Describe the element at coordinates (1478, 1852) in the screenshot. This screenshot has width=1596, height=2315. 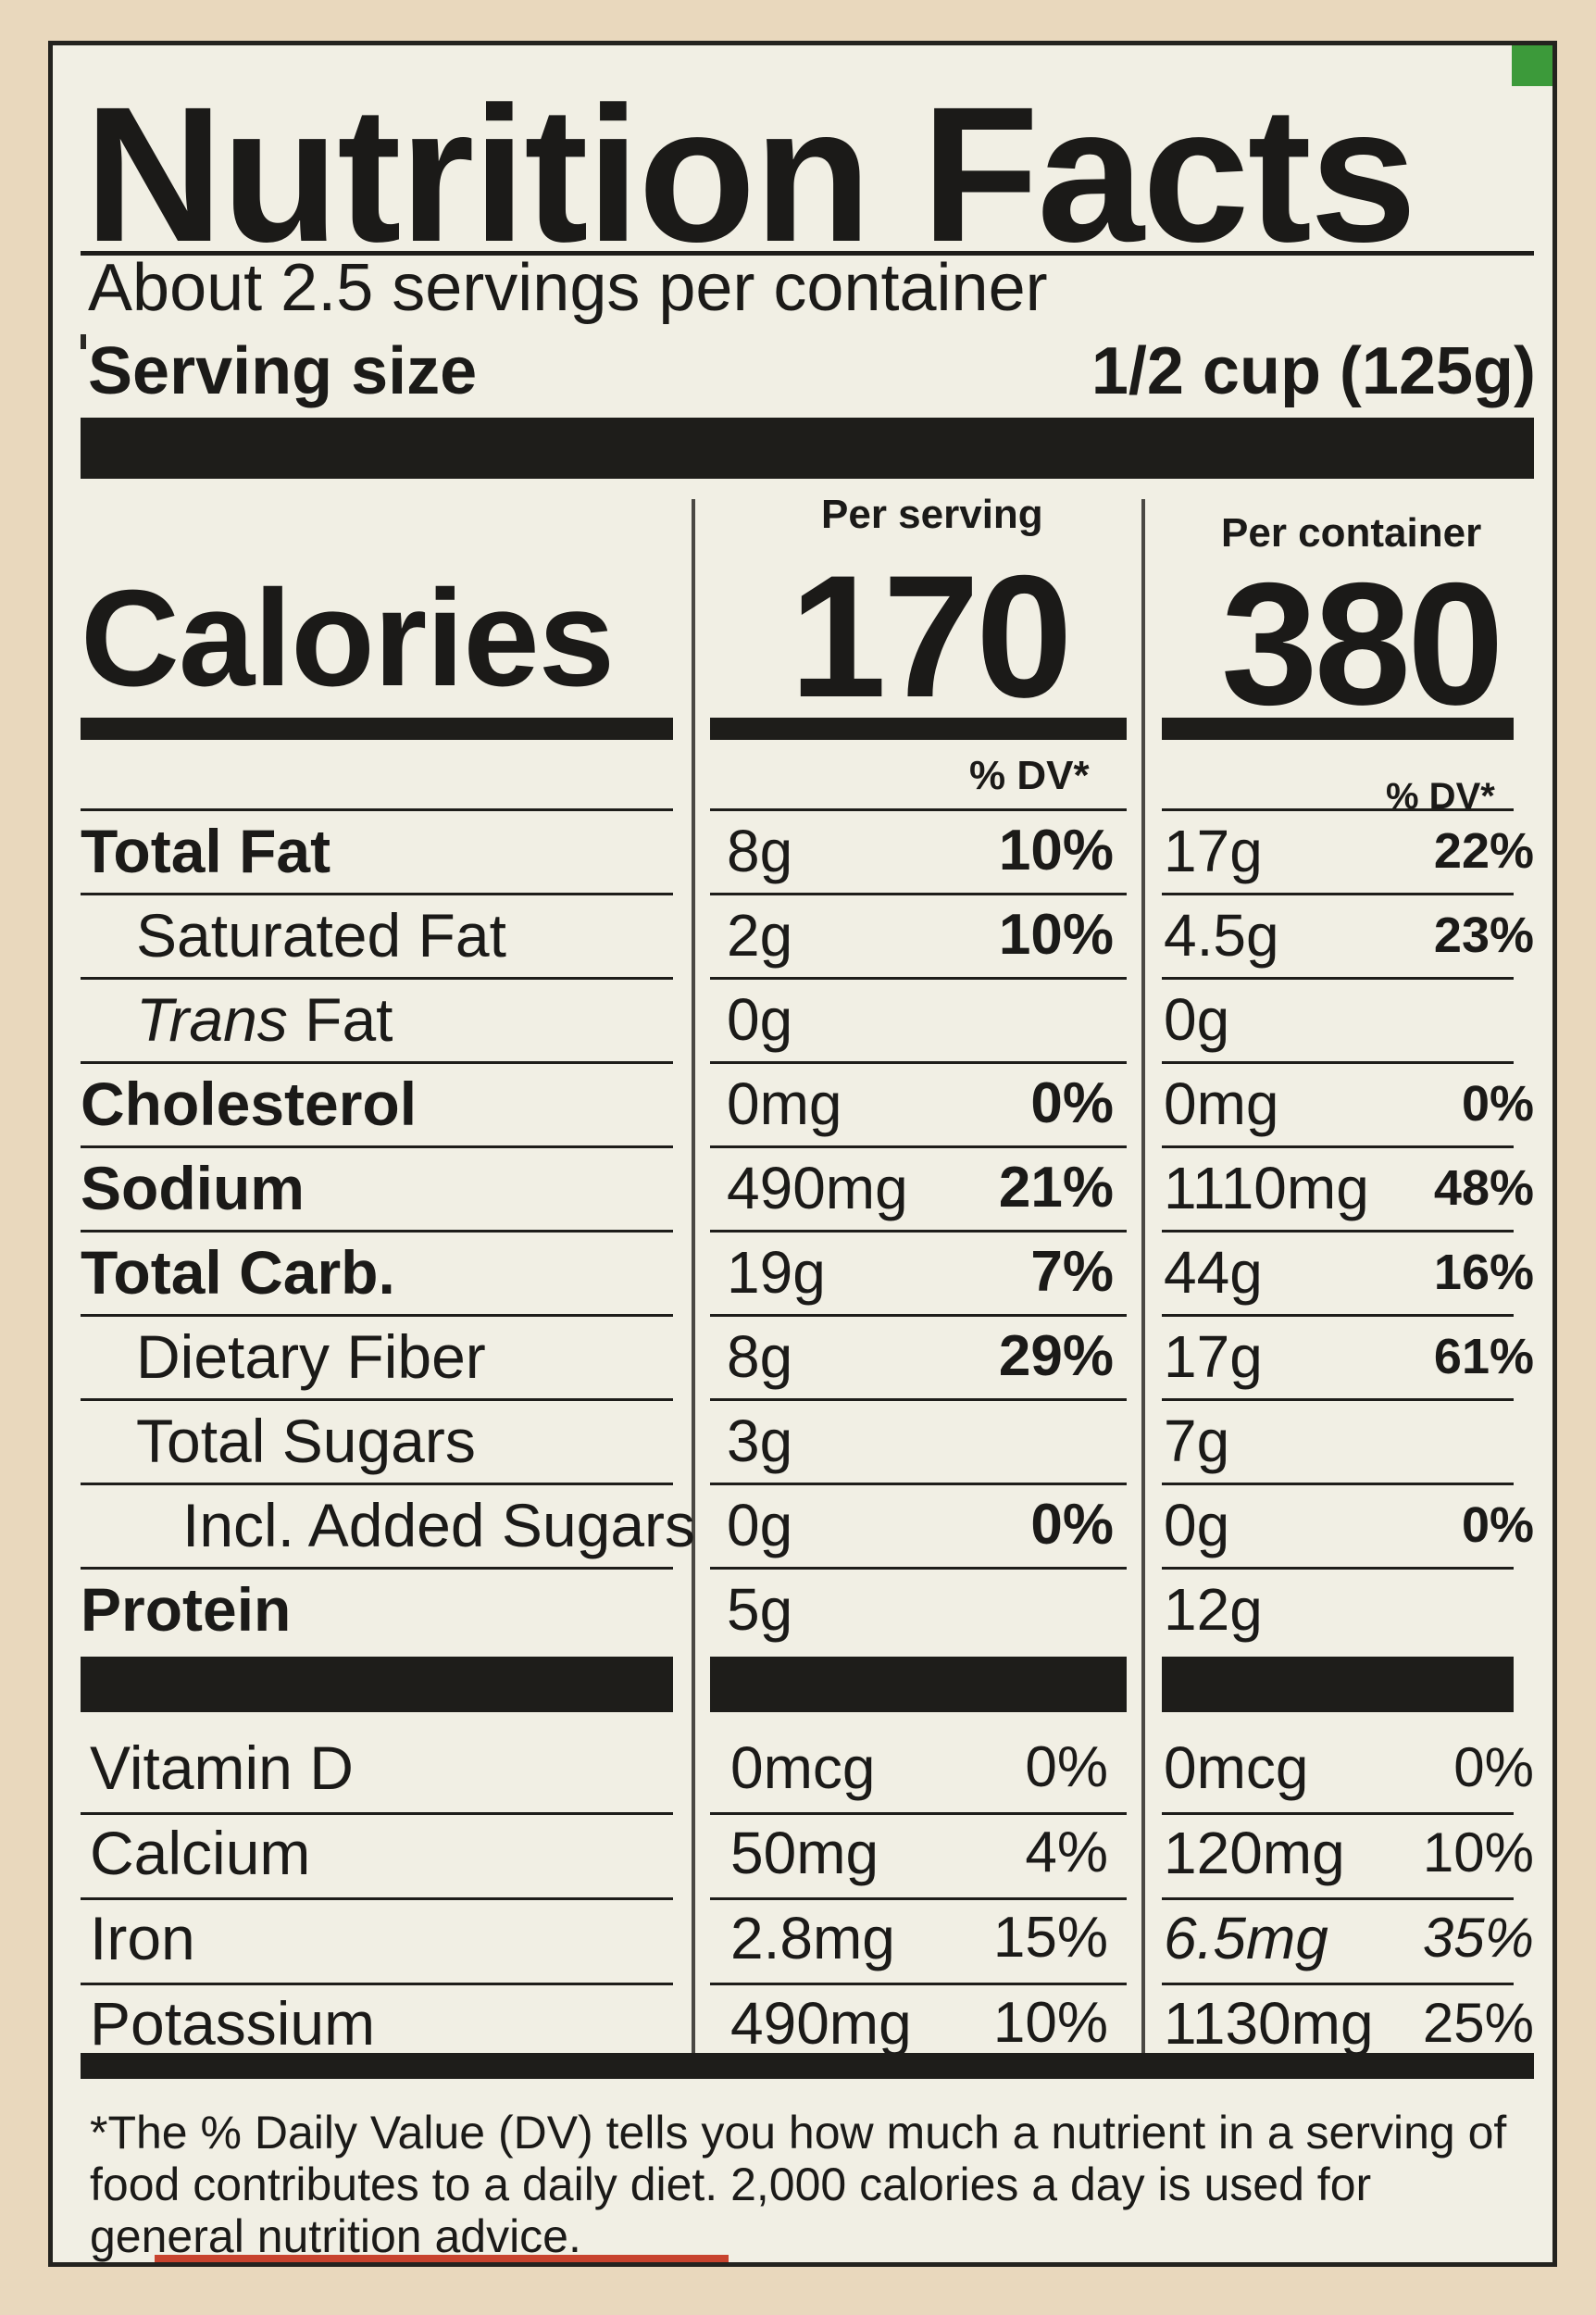
I see `container-dv: 10%` at that location.